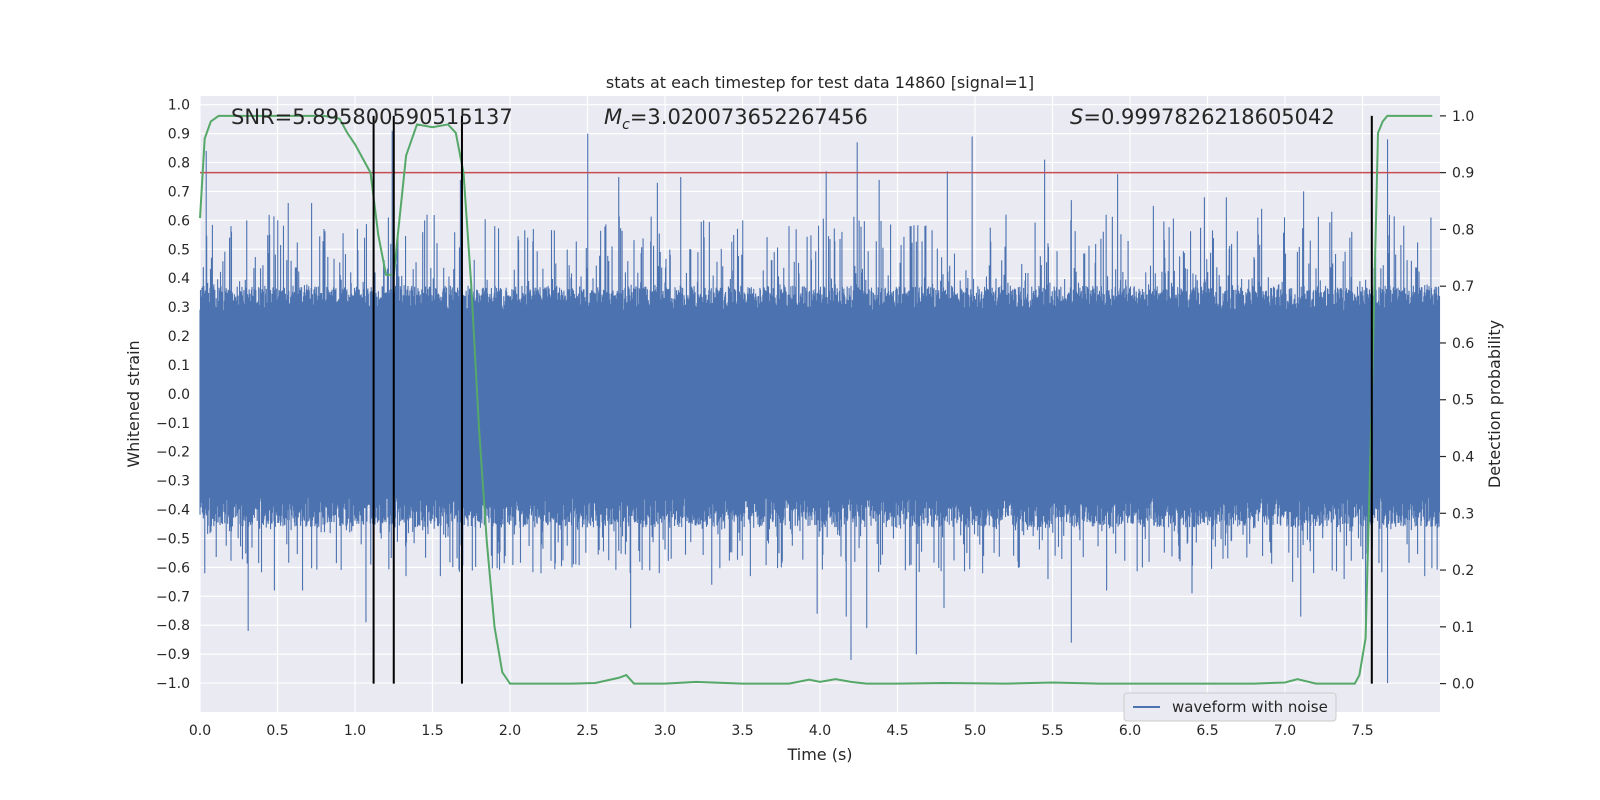 The image size is (1600, 800). I want to click on y-left-tick-label: −0.6, so click(173, 568).